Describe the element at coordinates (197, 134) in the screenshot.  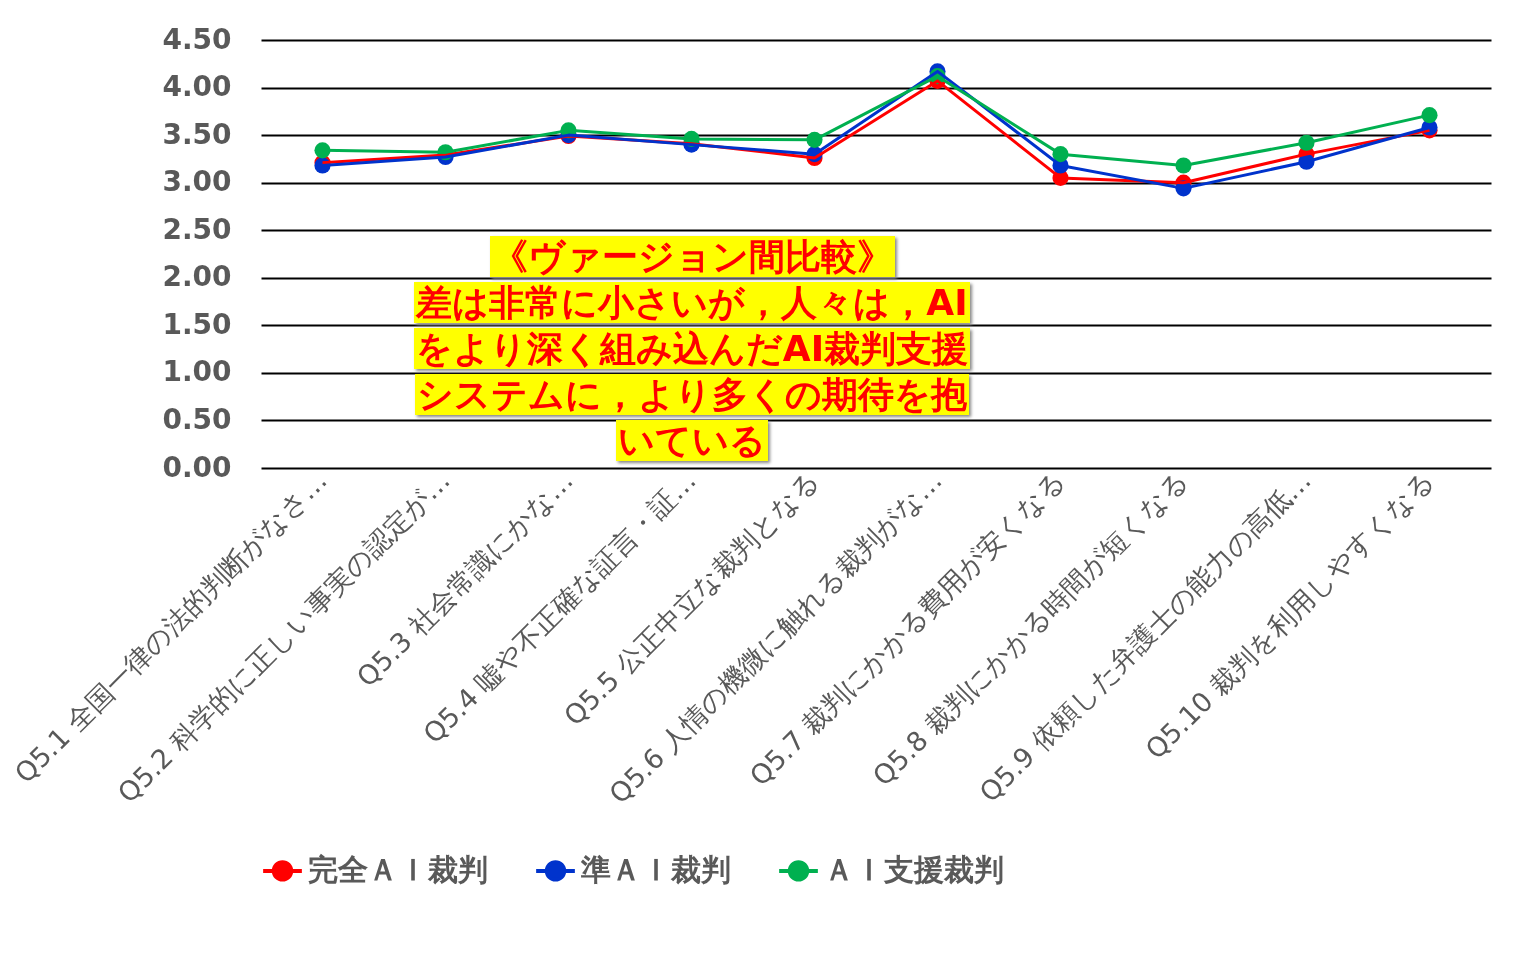
I see `y-tick-label: 3.50` at that location.